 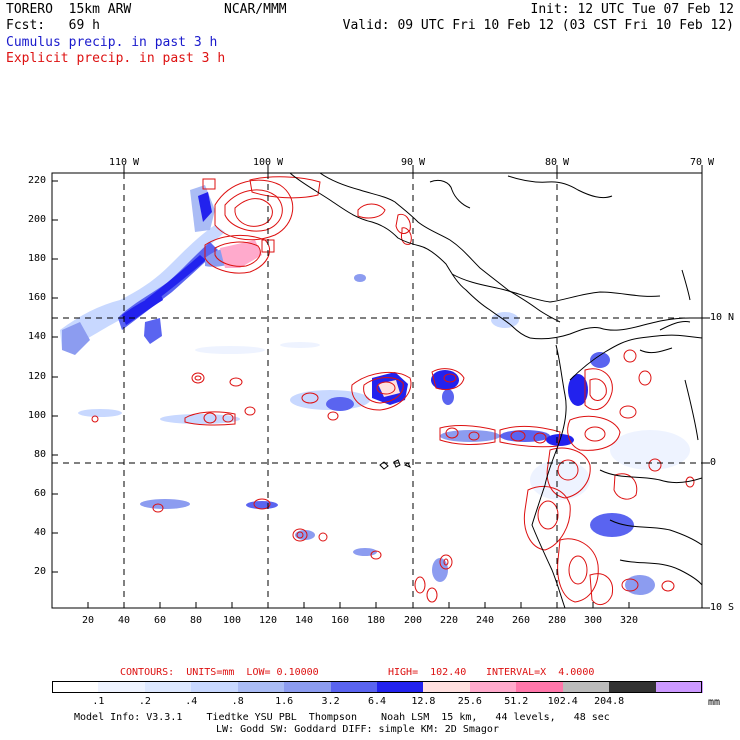 What do you see at coordinates (268, 620) in the screenshot?
I see `x-tick-label: 120` at bounding box center [268, 620].